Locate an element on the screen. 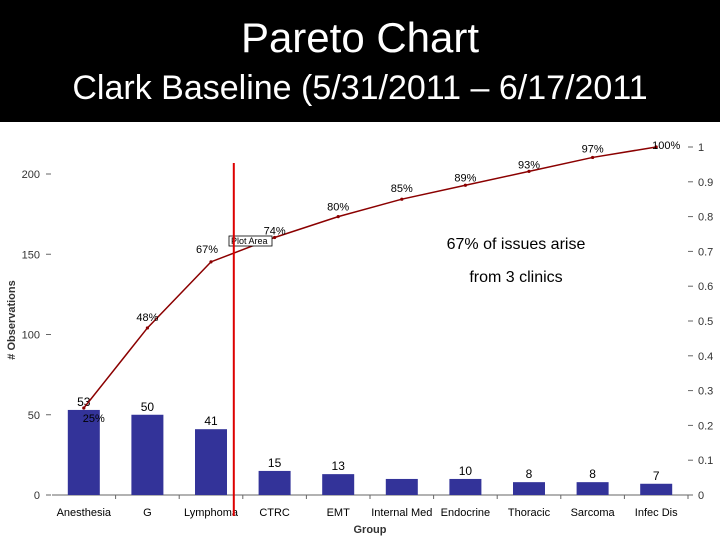 This screenshot has width=720, height=540. bar-value-label: 50 is located at coordinates (148, 407).